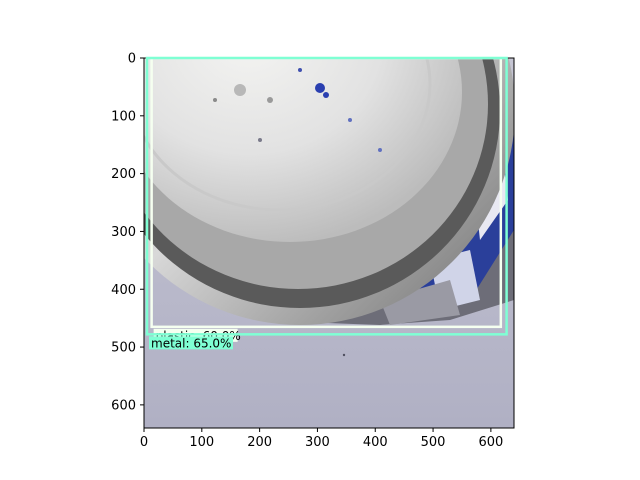  I want to click on y-tick-label: 400, so click(123, 290).